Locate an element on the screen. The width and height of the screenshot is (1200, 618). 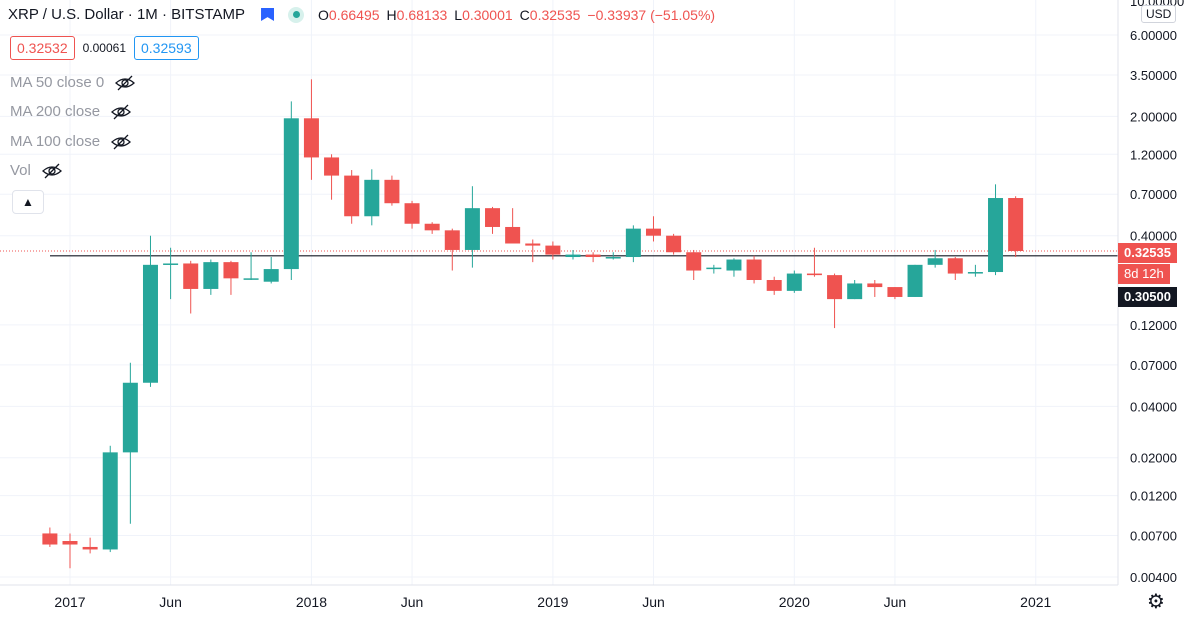
trade-prices: 0.32532 0.00061 0.32593 is located at coordinates (104, 48).